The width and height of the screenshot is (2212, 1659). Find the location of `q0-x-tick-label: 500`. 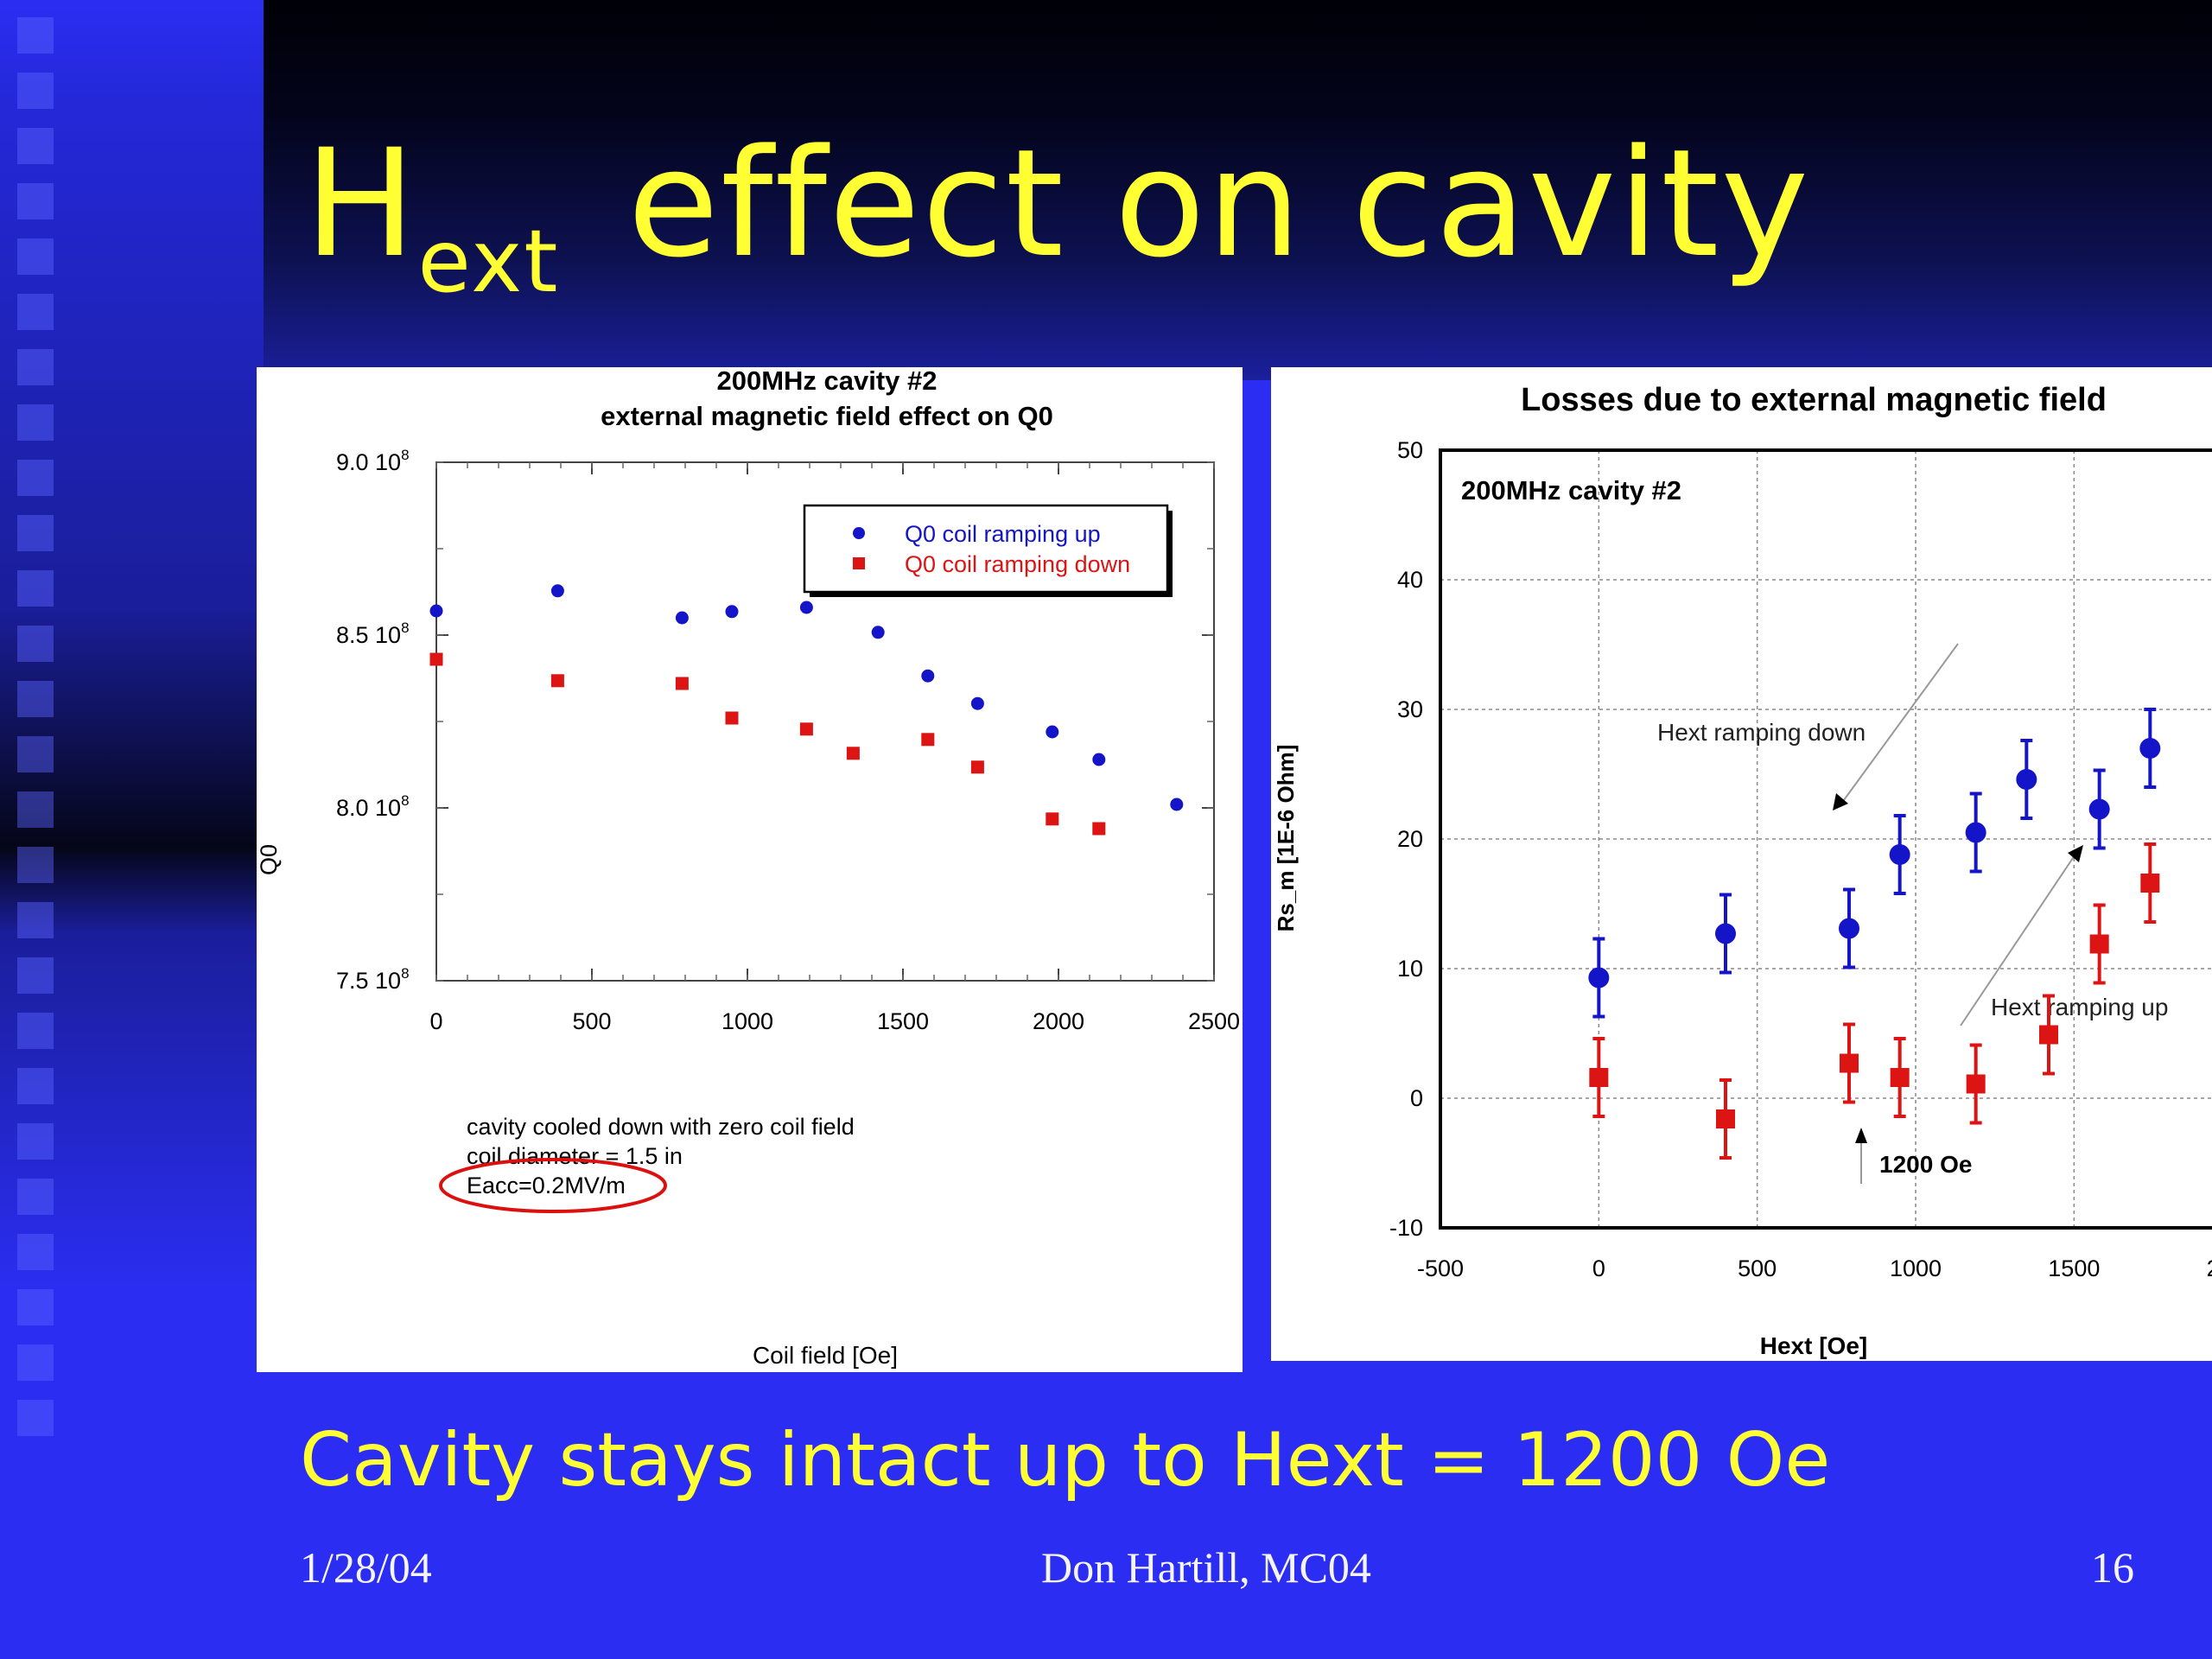

q0-x-tick-label: 500 is located at coordinates (591, 1021).